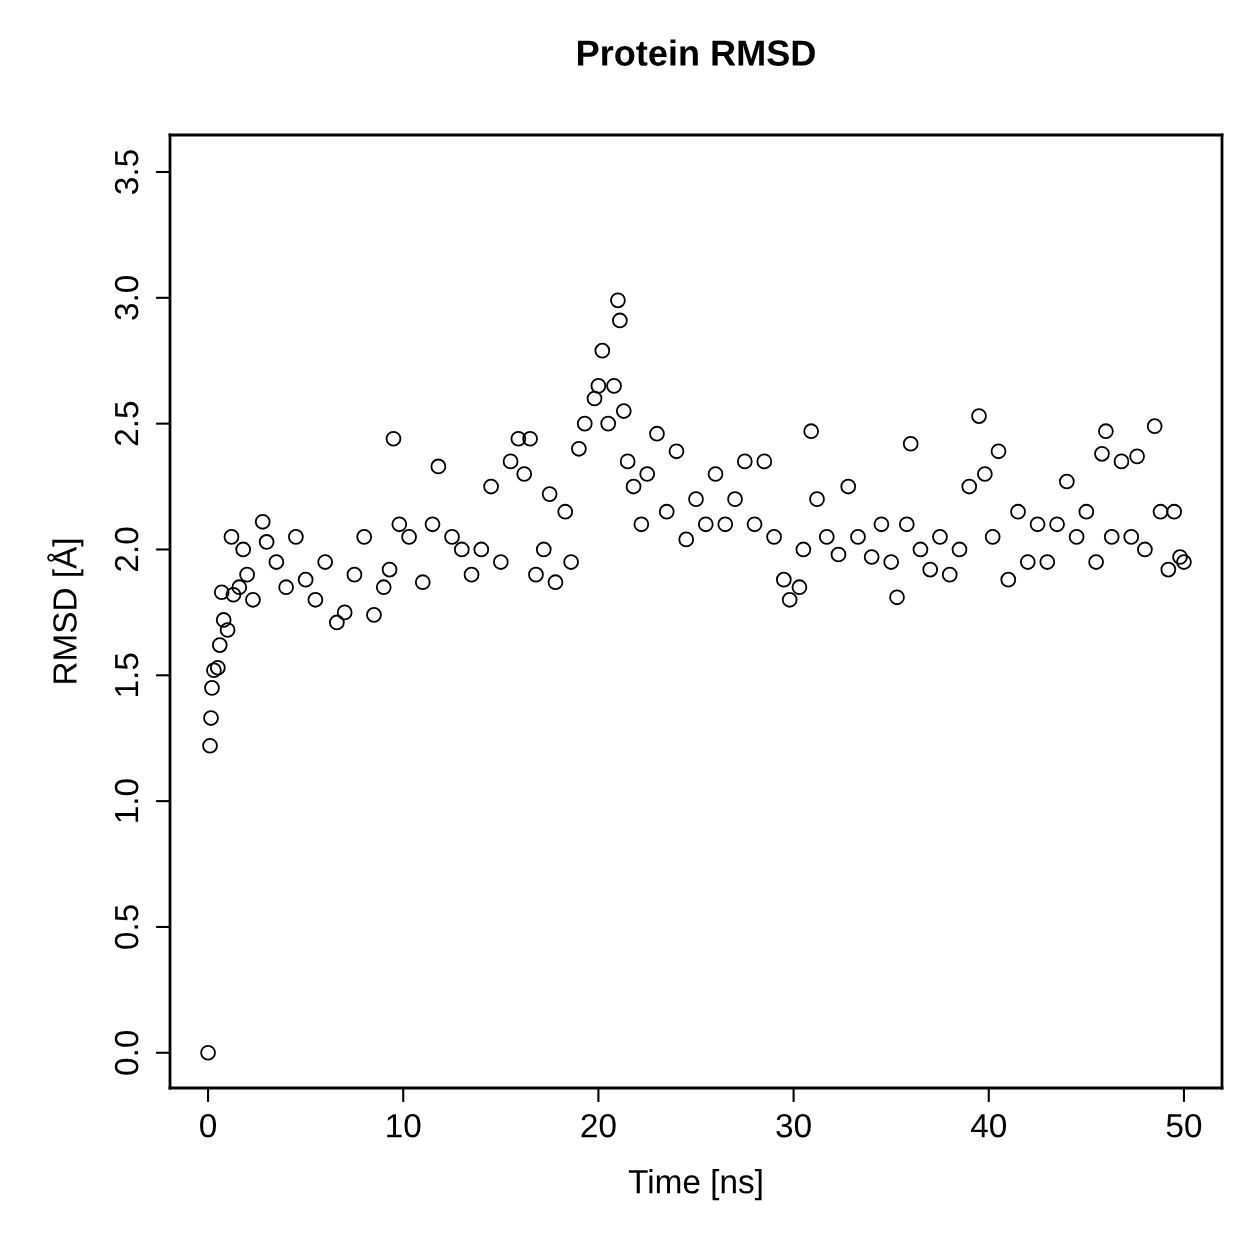  Describe the element at coordinates (695, 1185) in the screenshot. I see `x-axis-title: Time [ns]` at that location.